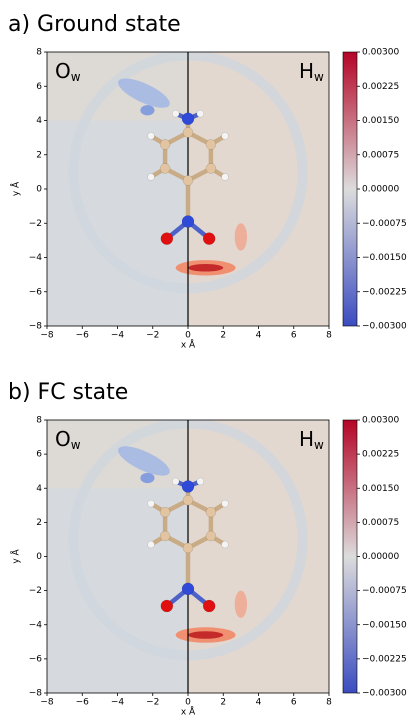  I want to click on red-streak, so click(241, 604).